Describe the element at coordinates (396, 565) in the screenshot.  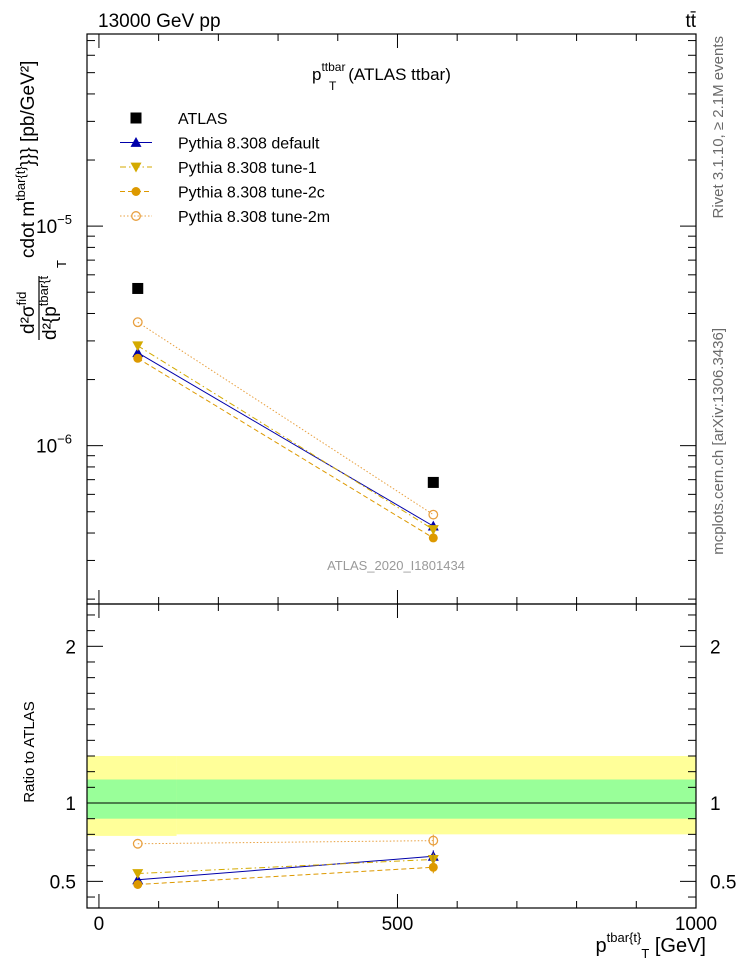
I see `analysis-watermark: ATLAS_2020_I1801434` at that location.